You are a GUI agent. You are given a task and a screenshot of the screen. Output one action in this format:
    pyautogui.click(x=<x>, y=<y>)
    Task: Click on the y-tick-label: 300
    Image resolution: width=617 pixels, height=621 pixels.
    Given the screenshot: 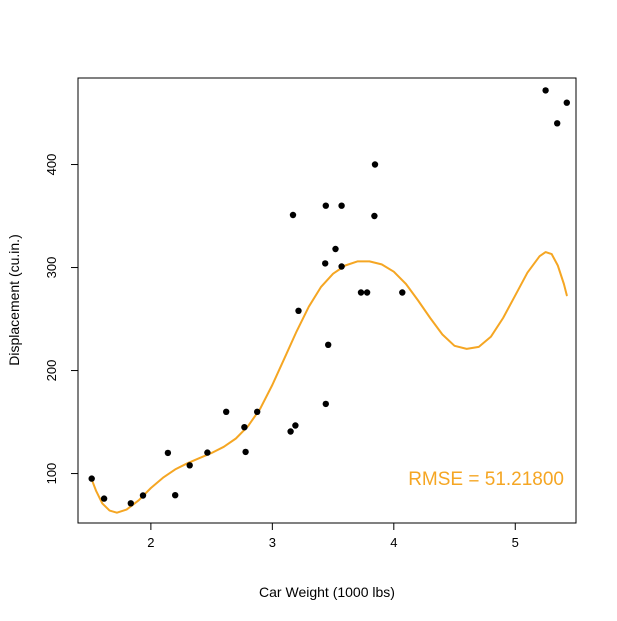 What is the action you would take?
    pyautogui.click(x=51, y=268)
    